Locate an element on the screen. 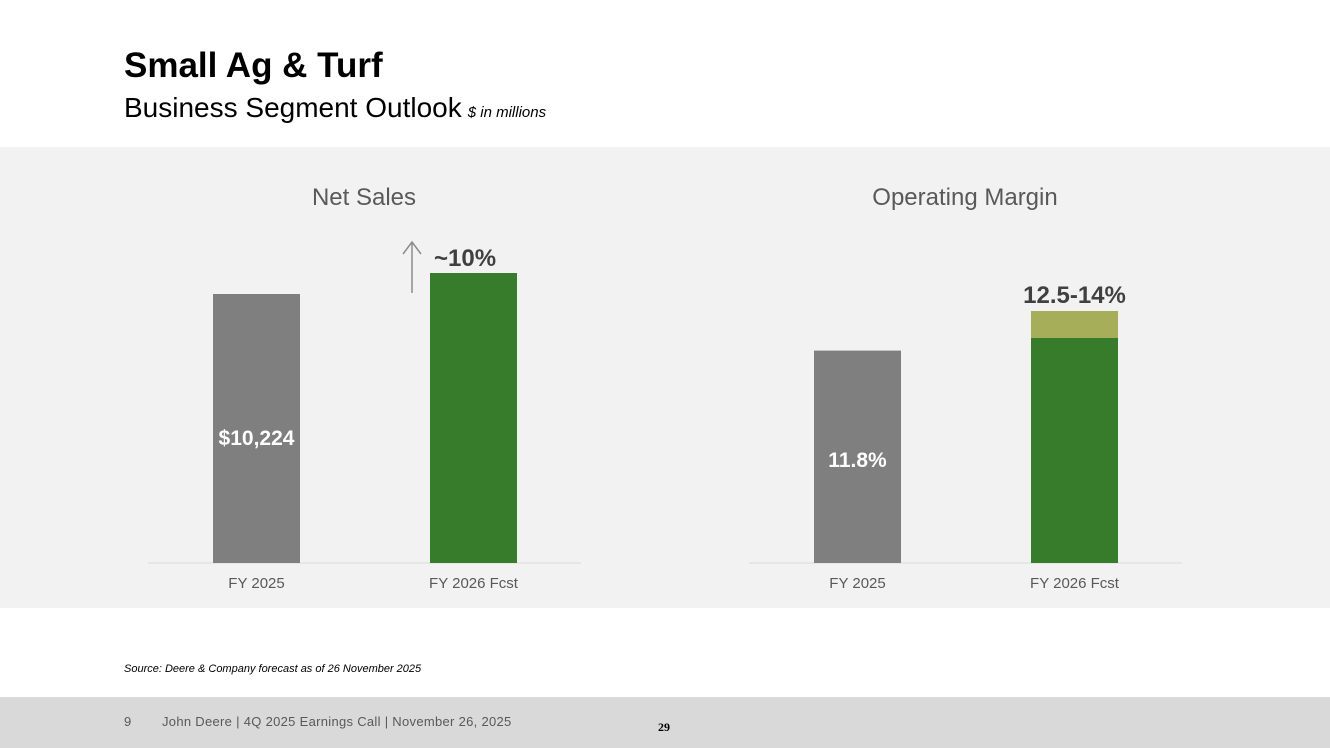 The height and width of the screenshot is (748, 1330). chart-title: Net Sales is located at coordinates (364, 197).